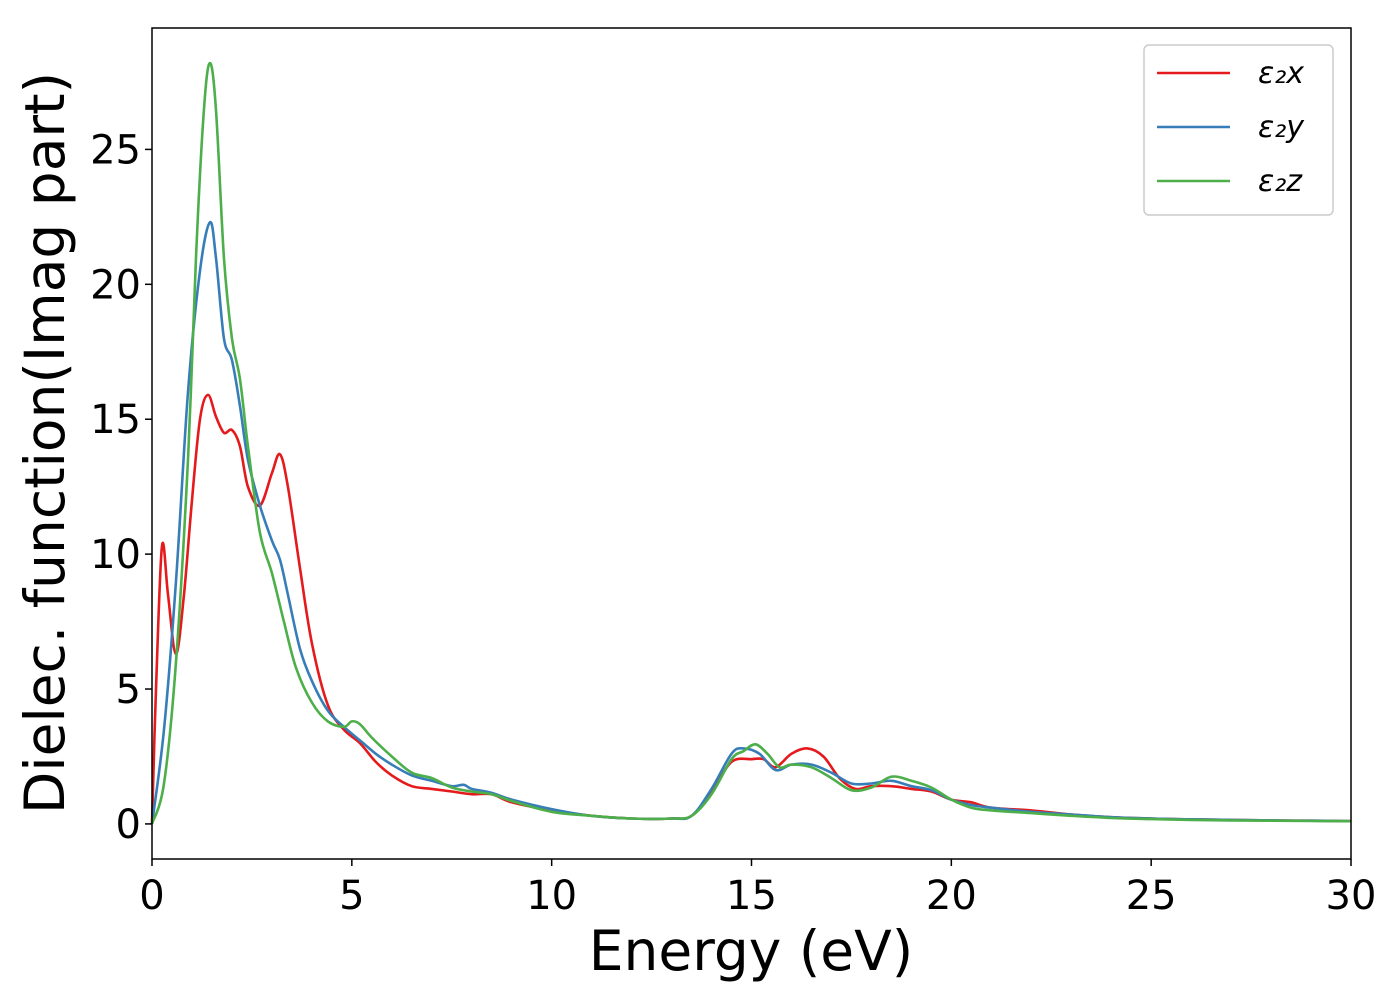 This screenshot has width=1400, height=1000. I want to click on x-tick-label: 10, so click(551, 896).